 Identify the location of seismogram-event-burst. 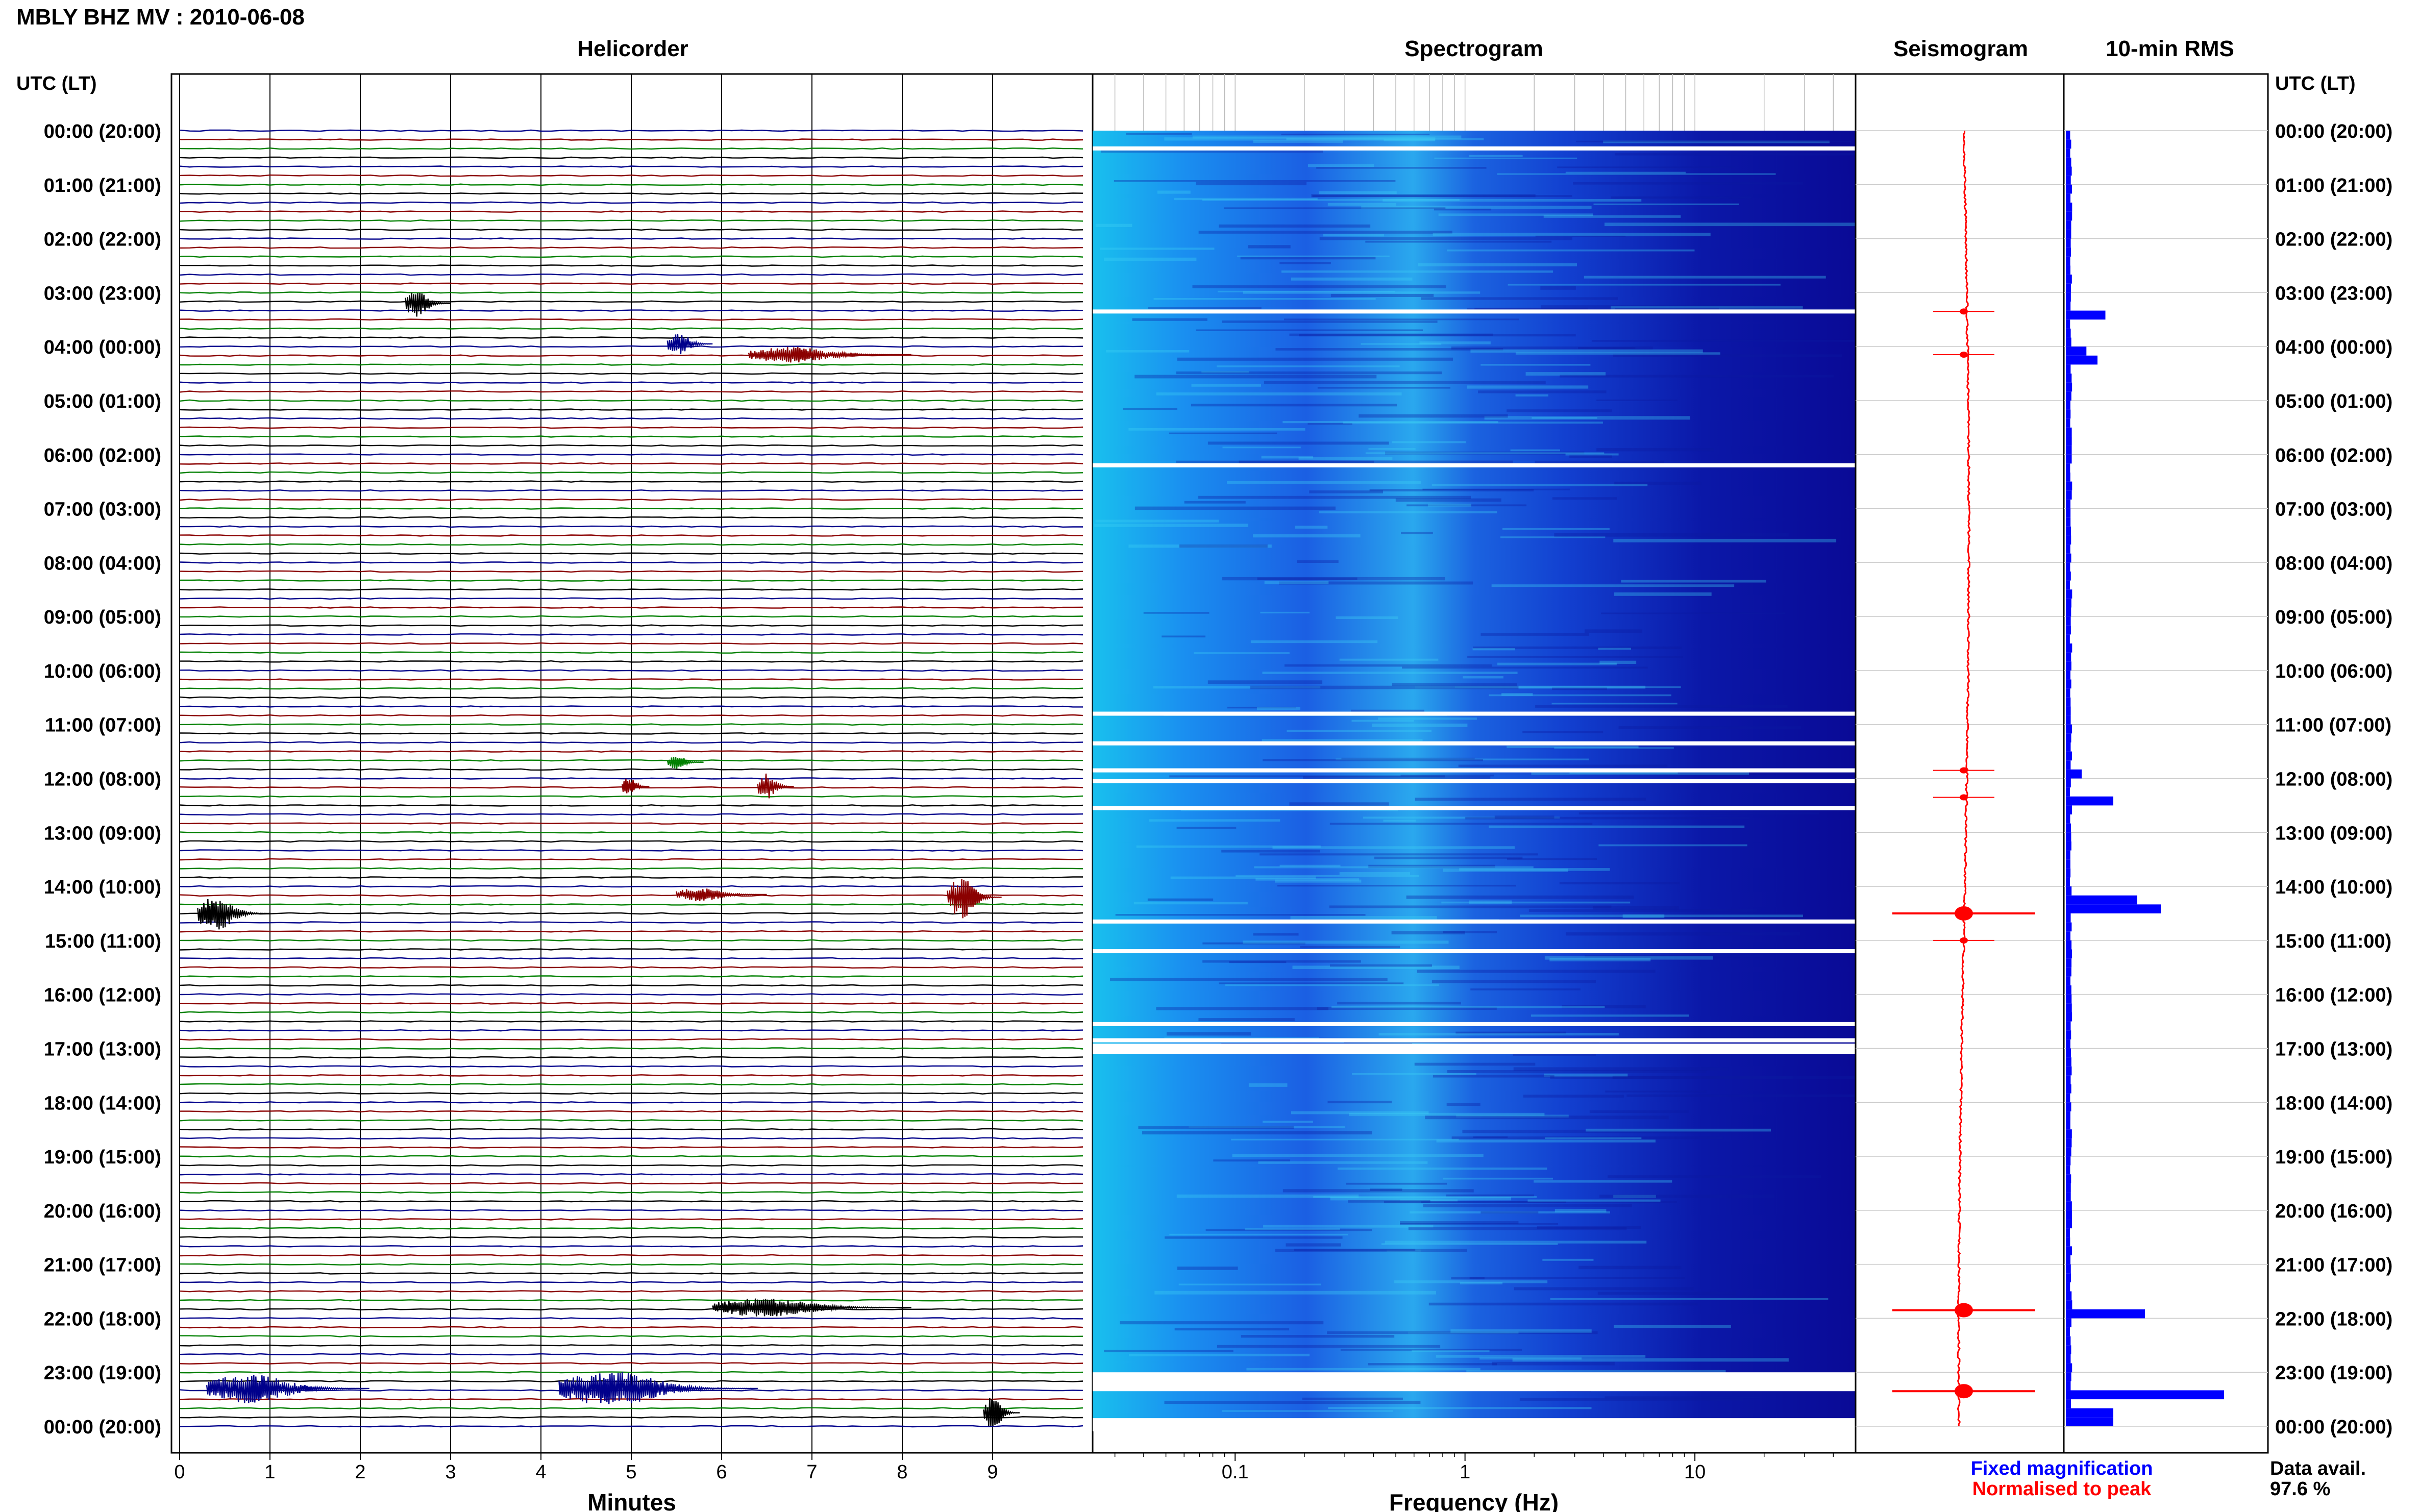
(1964, 1310).